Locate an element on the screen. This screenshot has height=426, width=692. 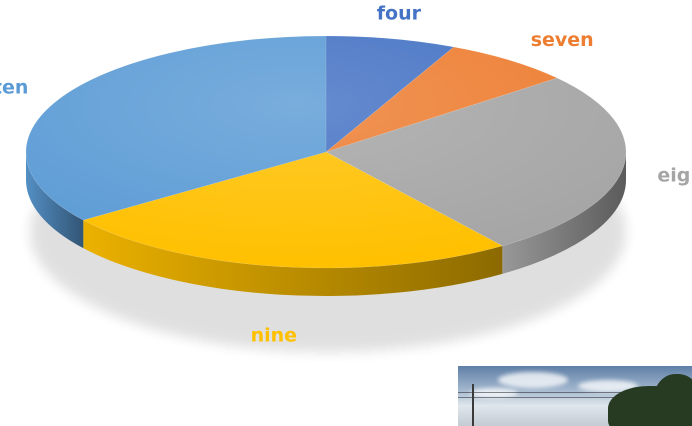
label-nine: nine is located at coordinates (274, 336).